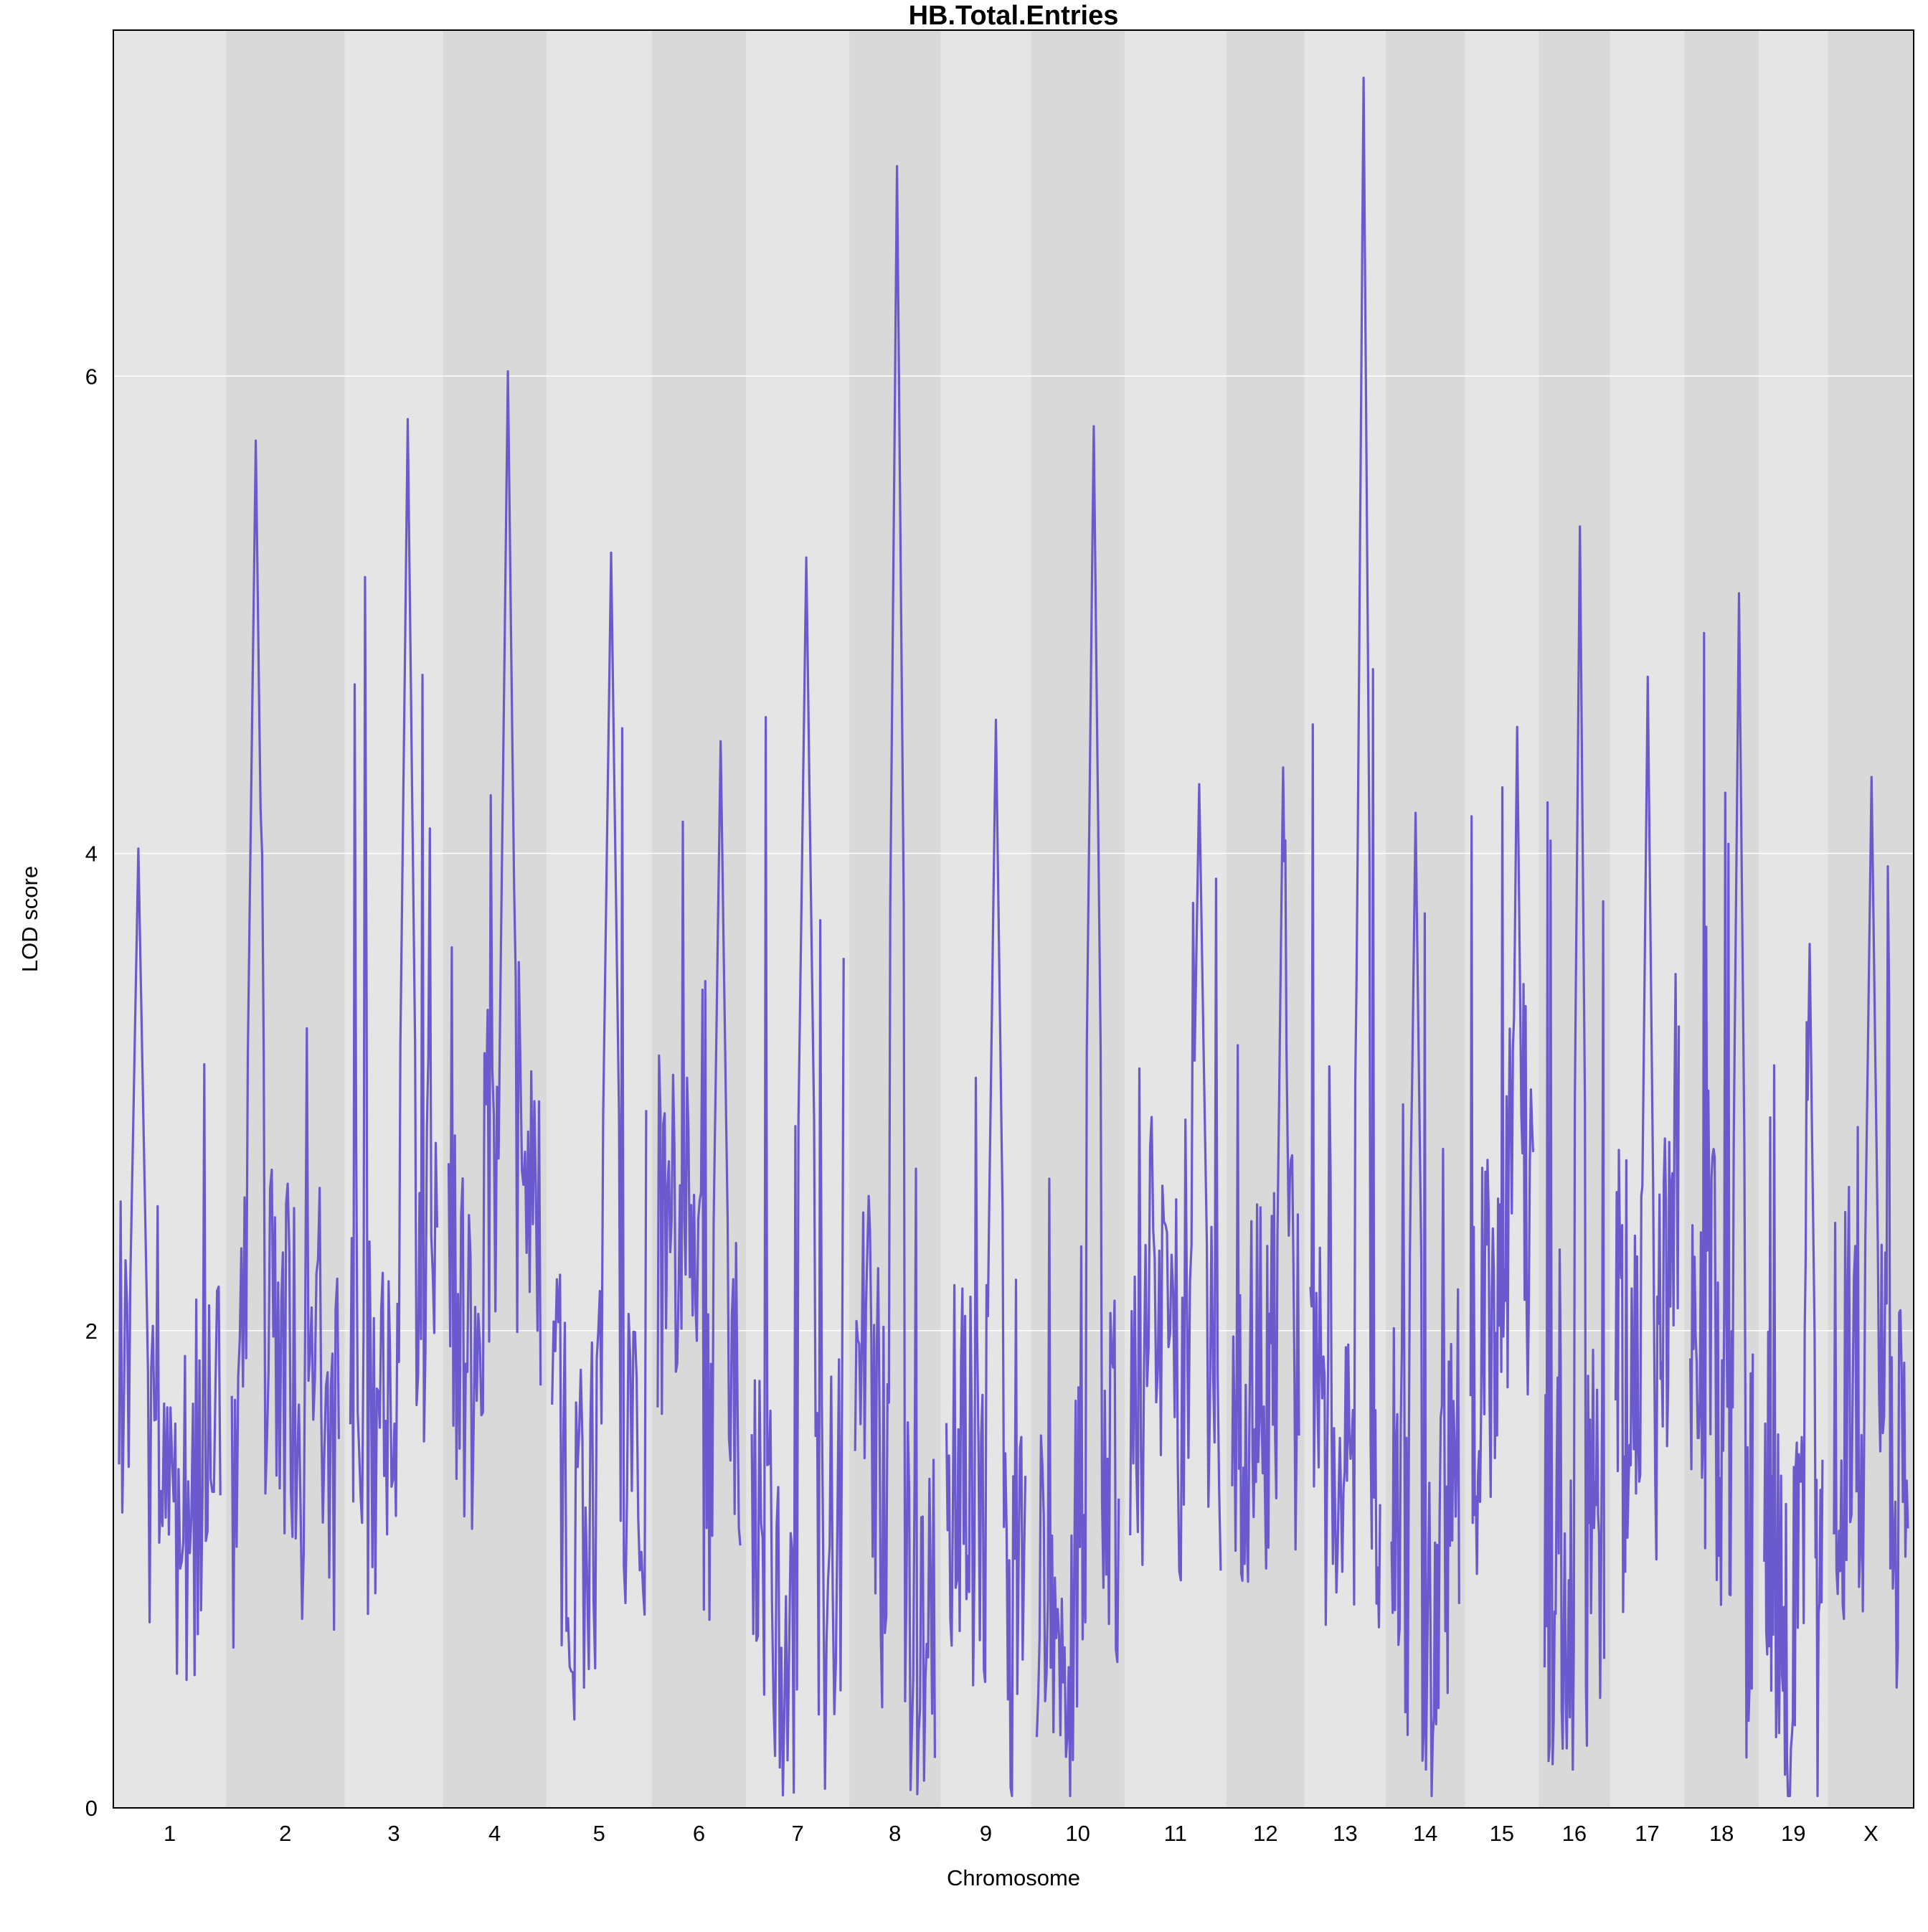 This screenshot has height=1932, width=1928. What do you see at coordinates (170, 1834) in the screenshot?
I see `x-tick-label-1: 1` at bounding box center [170, 1834].